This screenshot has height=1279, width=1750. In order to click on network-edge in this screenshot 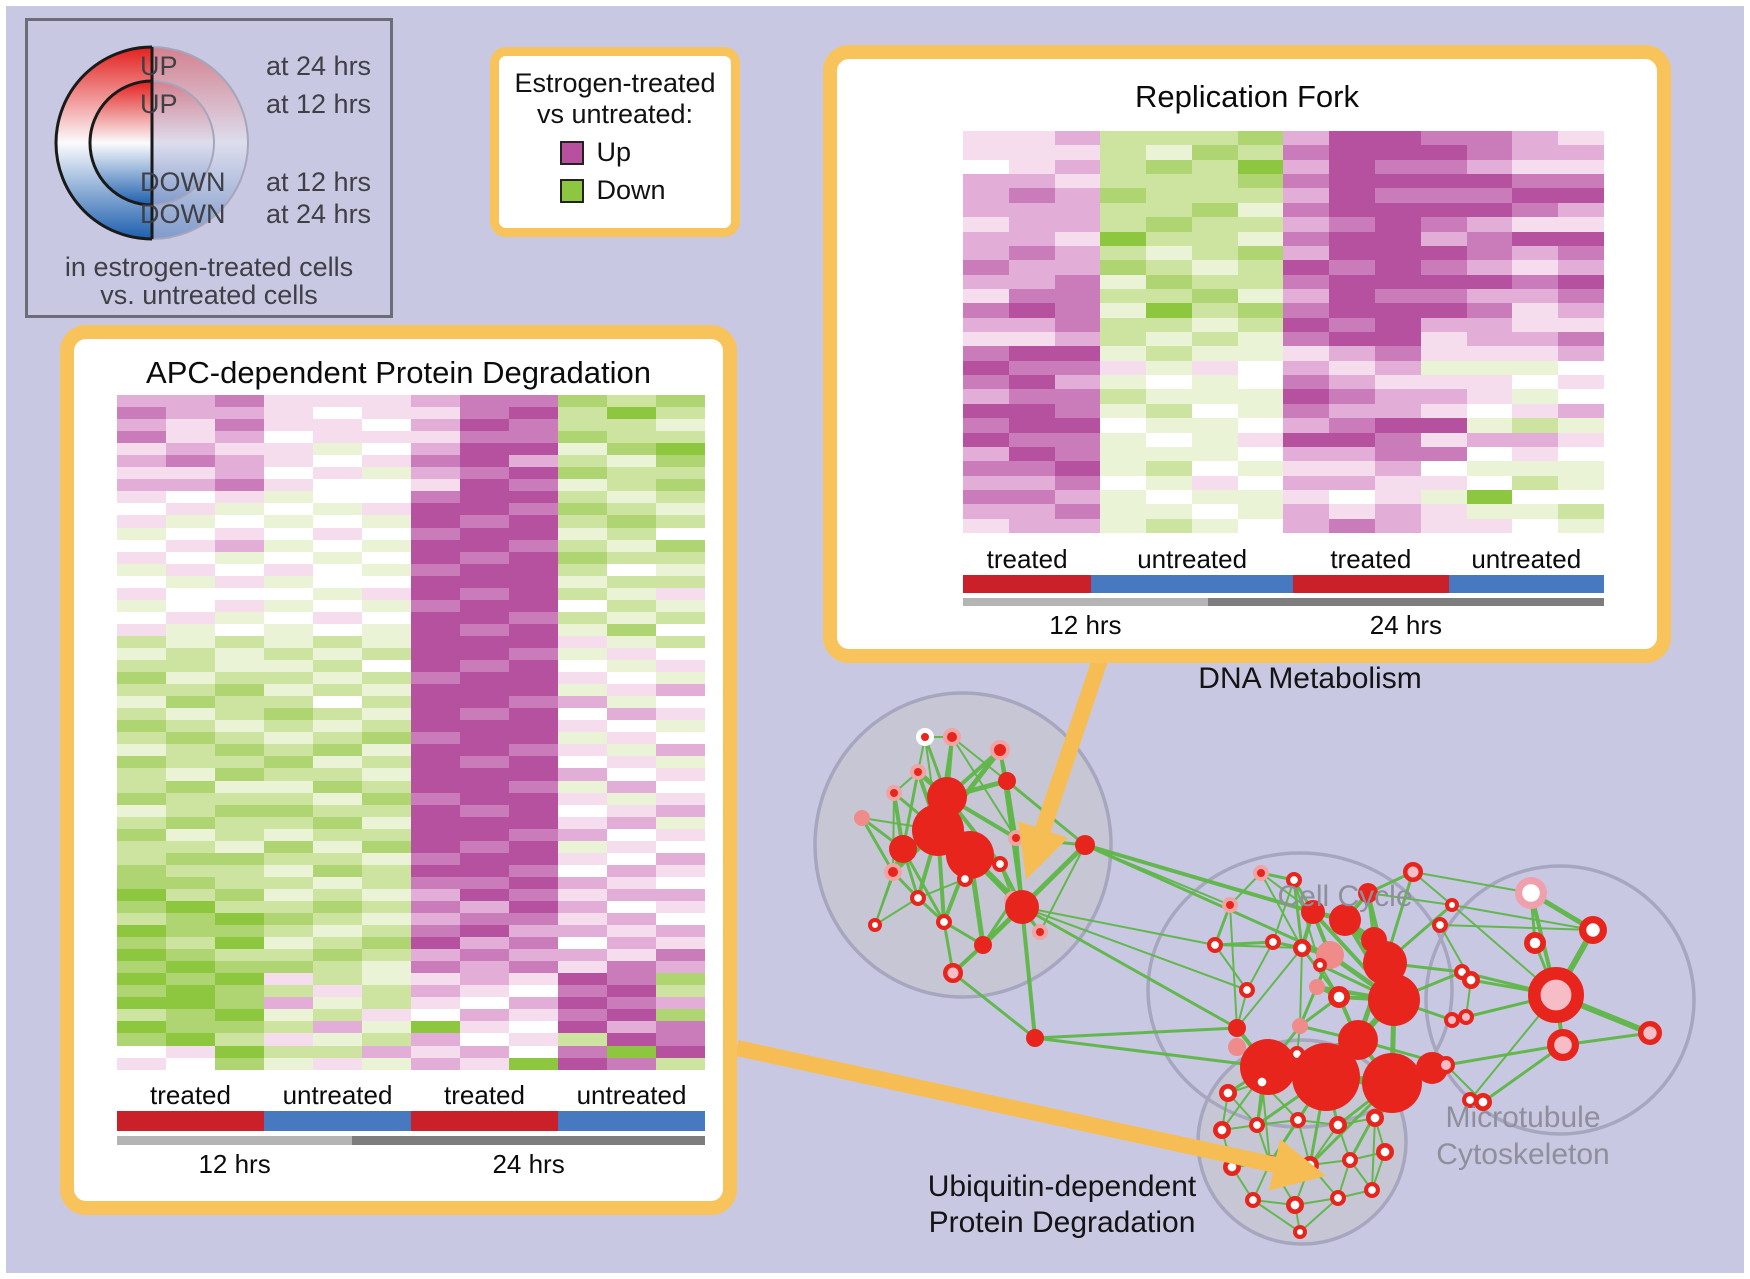, I will do `click(1134, 948)`.